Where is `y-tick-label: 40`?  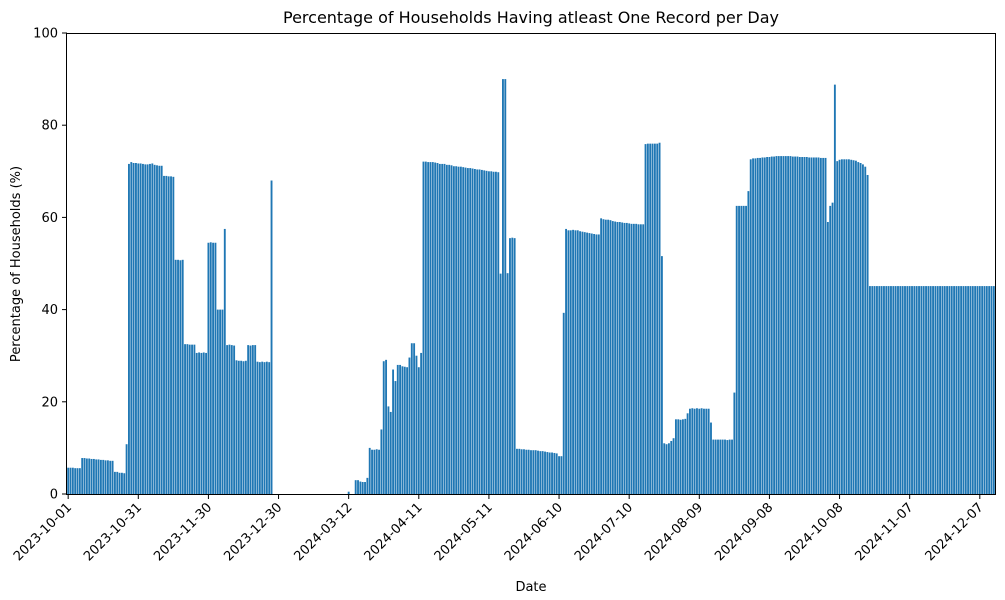
y-tick-label: 40 is located at coordinates (49, 310).